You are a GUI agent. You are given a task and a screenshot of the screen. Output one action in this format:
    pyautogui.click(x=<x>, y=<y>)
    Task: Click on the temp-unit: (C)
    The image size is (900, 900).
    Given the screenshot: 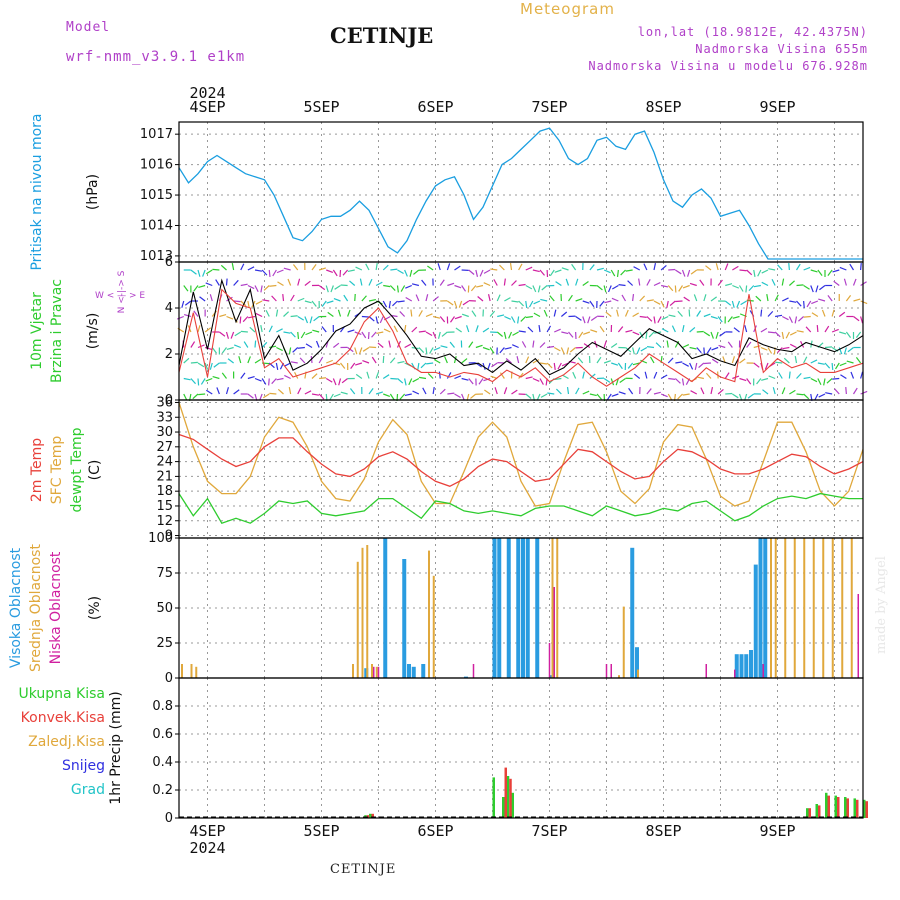 What is the action you would take?
    pyautogui.click(x=95, y=470)
    